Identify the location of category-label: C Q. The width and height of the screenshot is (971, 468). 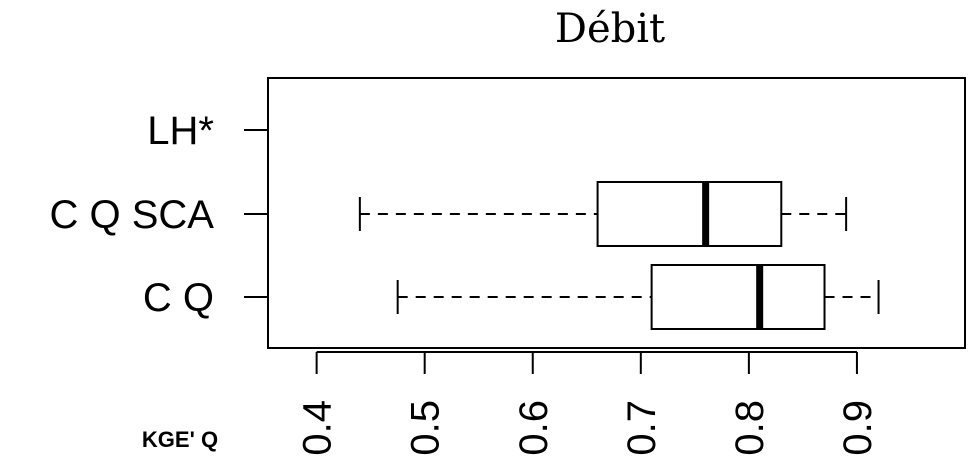
(178, 298).